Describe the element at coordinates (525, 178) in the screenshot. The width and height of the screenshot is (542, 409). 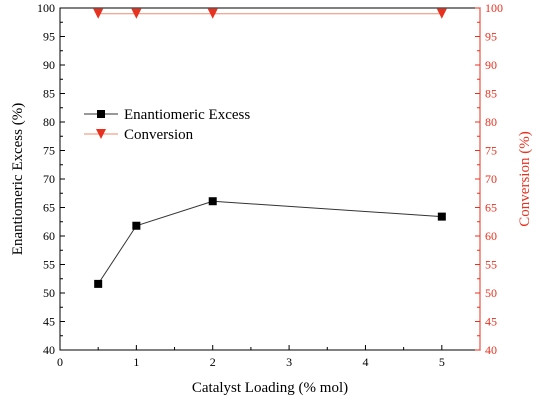
I see `right-y-axis-label: Conversion (%)` at that location.